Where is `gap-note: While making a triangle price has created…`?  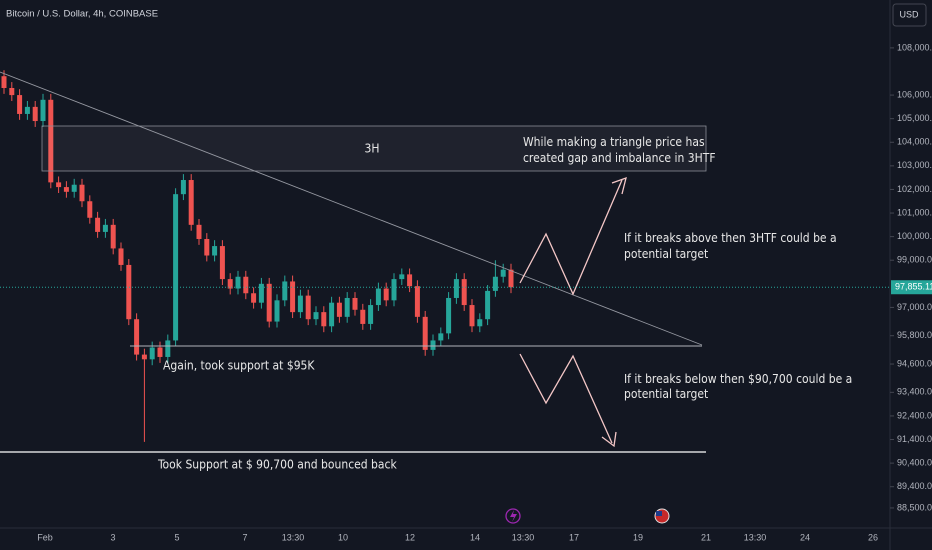 gap-note: While making a triangle price has created… is located at coordinates (619, 150).